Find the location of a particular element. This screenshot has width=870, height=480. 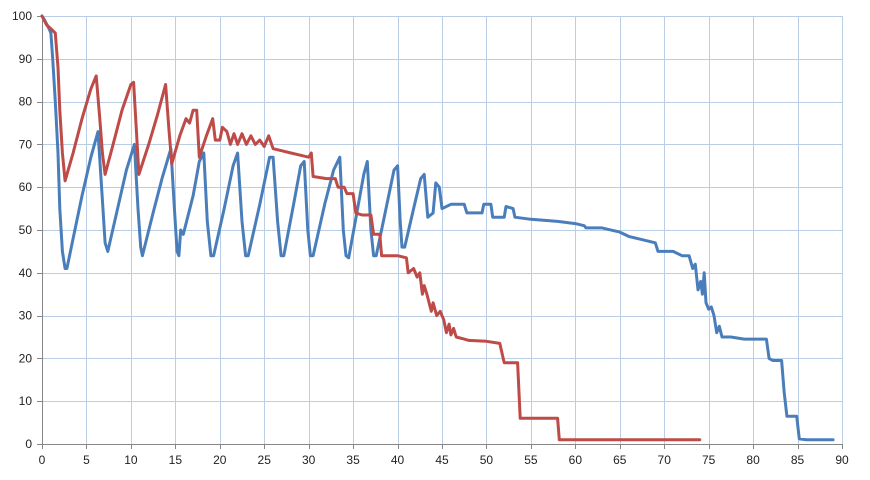

x-tick-labels: 0 5 10 15 20 25 30 35 40 45 50 55 60 65 70 75 80 85 90 is located at coordinates (444, 460).